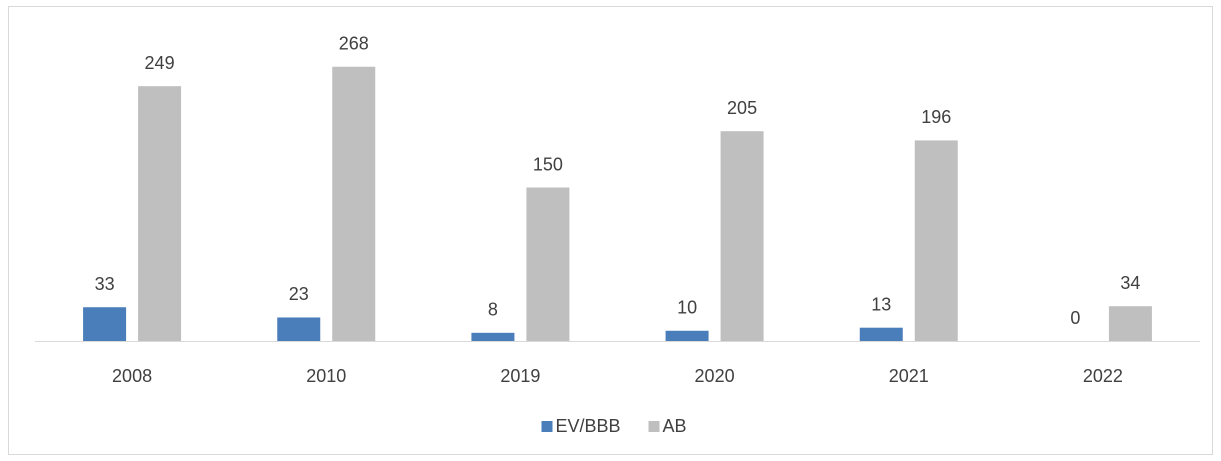 This screenshot has height=461, width=1221. I want to click on data-label: 34, so click(1130, 283).